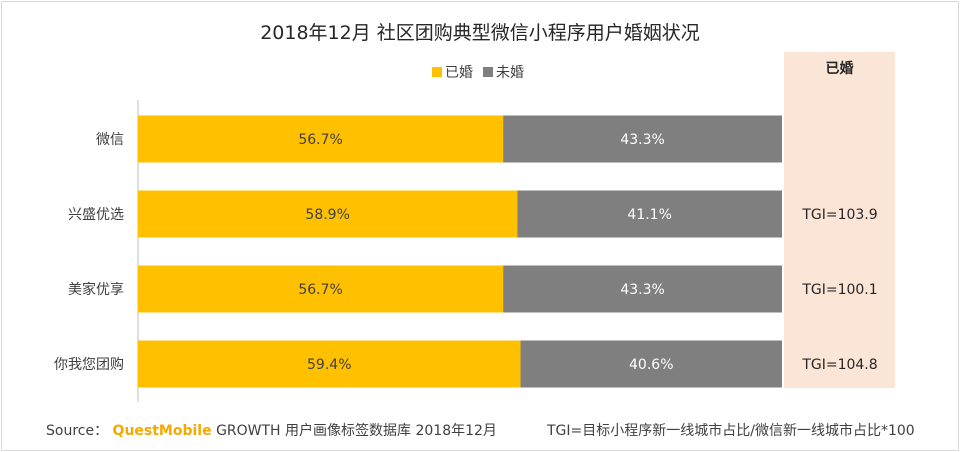 Image resolution: width=960 pixels, height=452 pixels. What do you see at coordinates (459, 73) in the screenshot?
I see `legend-label-married: 已婚` at bounding box center [459, 73].